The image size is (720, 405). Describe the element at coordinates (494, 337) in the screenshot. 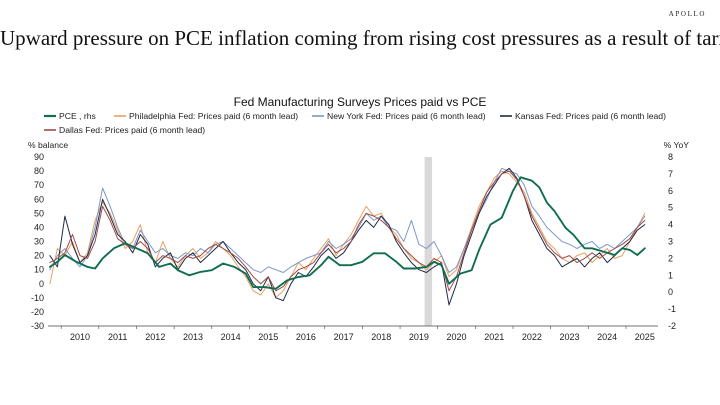

I see `x-tick-label: 2021` at that location.